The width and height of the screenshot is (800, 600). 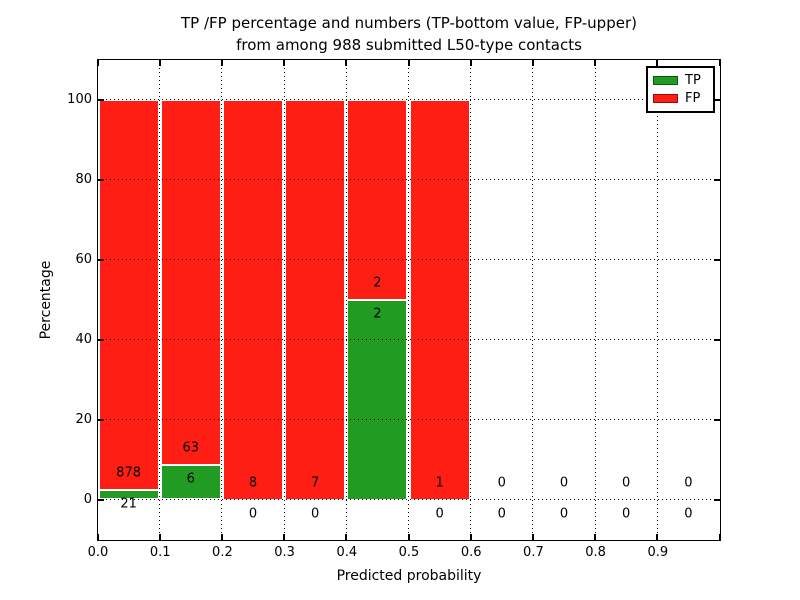 What do you see at coordinates (191, 448) in the screenshot?
I see `fp-count-label: 63` at bounding box center [191, 448].